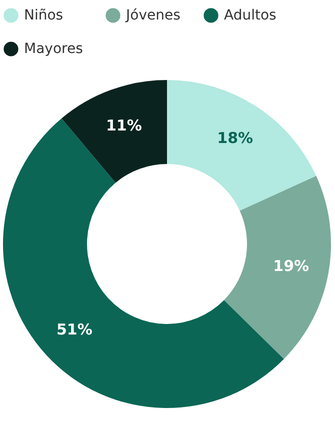  I want to click on data-label: 51%, so click(74, 329).